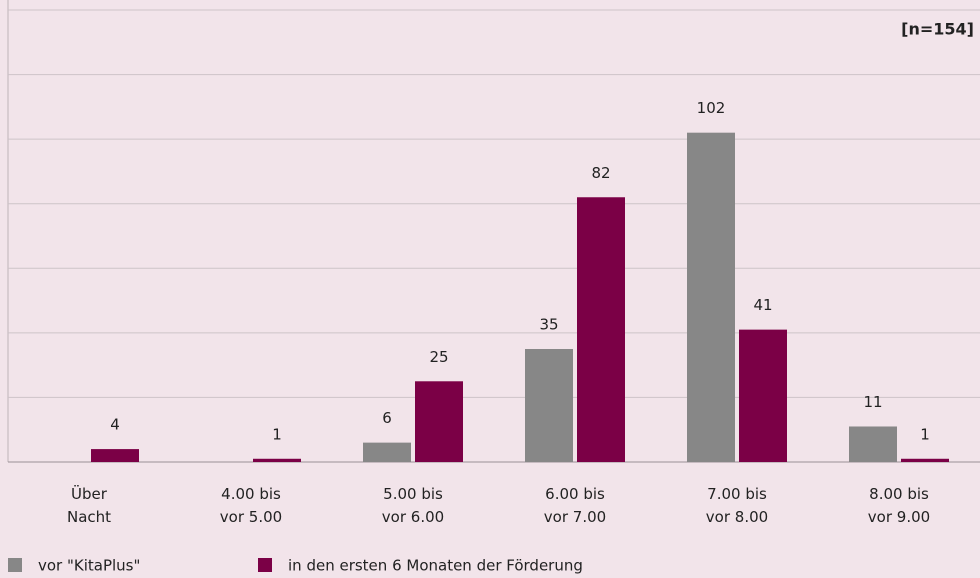 Image resolution: width=980 pixels, height=578 pixels. I want to click on x-tick-label: Über Nacht, so click(89, 505).